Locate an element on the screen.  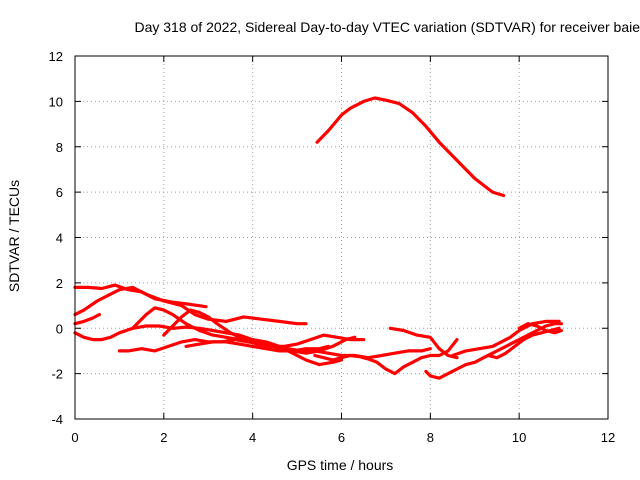
x-tick-label: 8 is located at coordinates (430, 437).